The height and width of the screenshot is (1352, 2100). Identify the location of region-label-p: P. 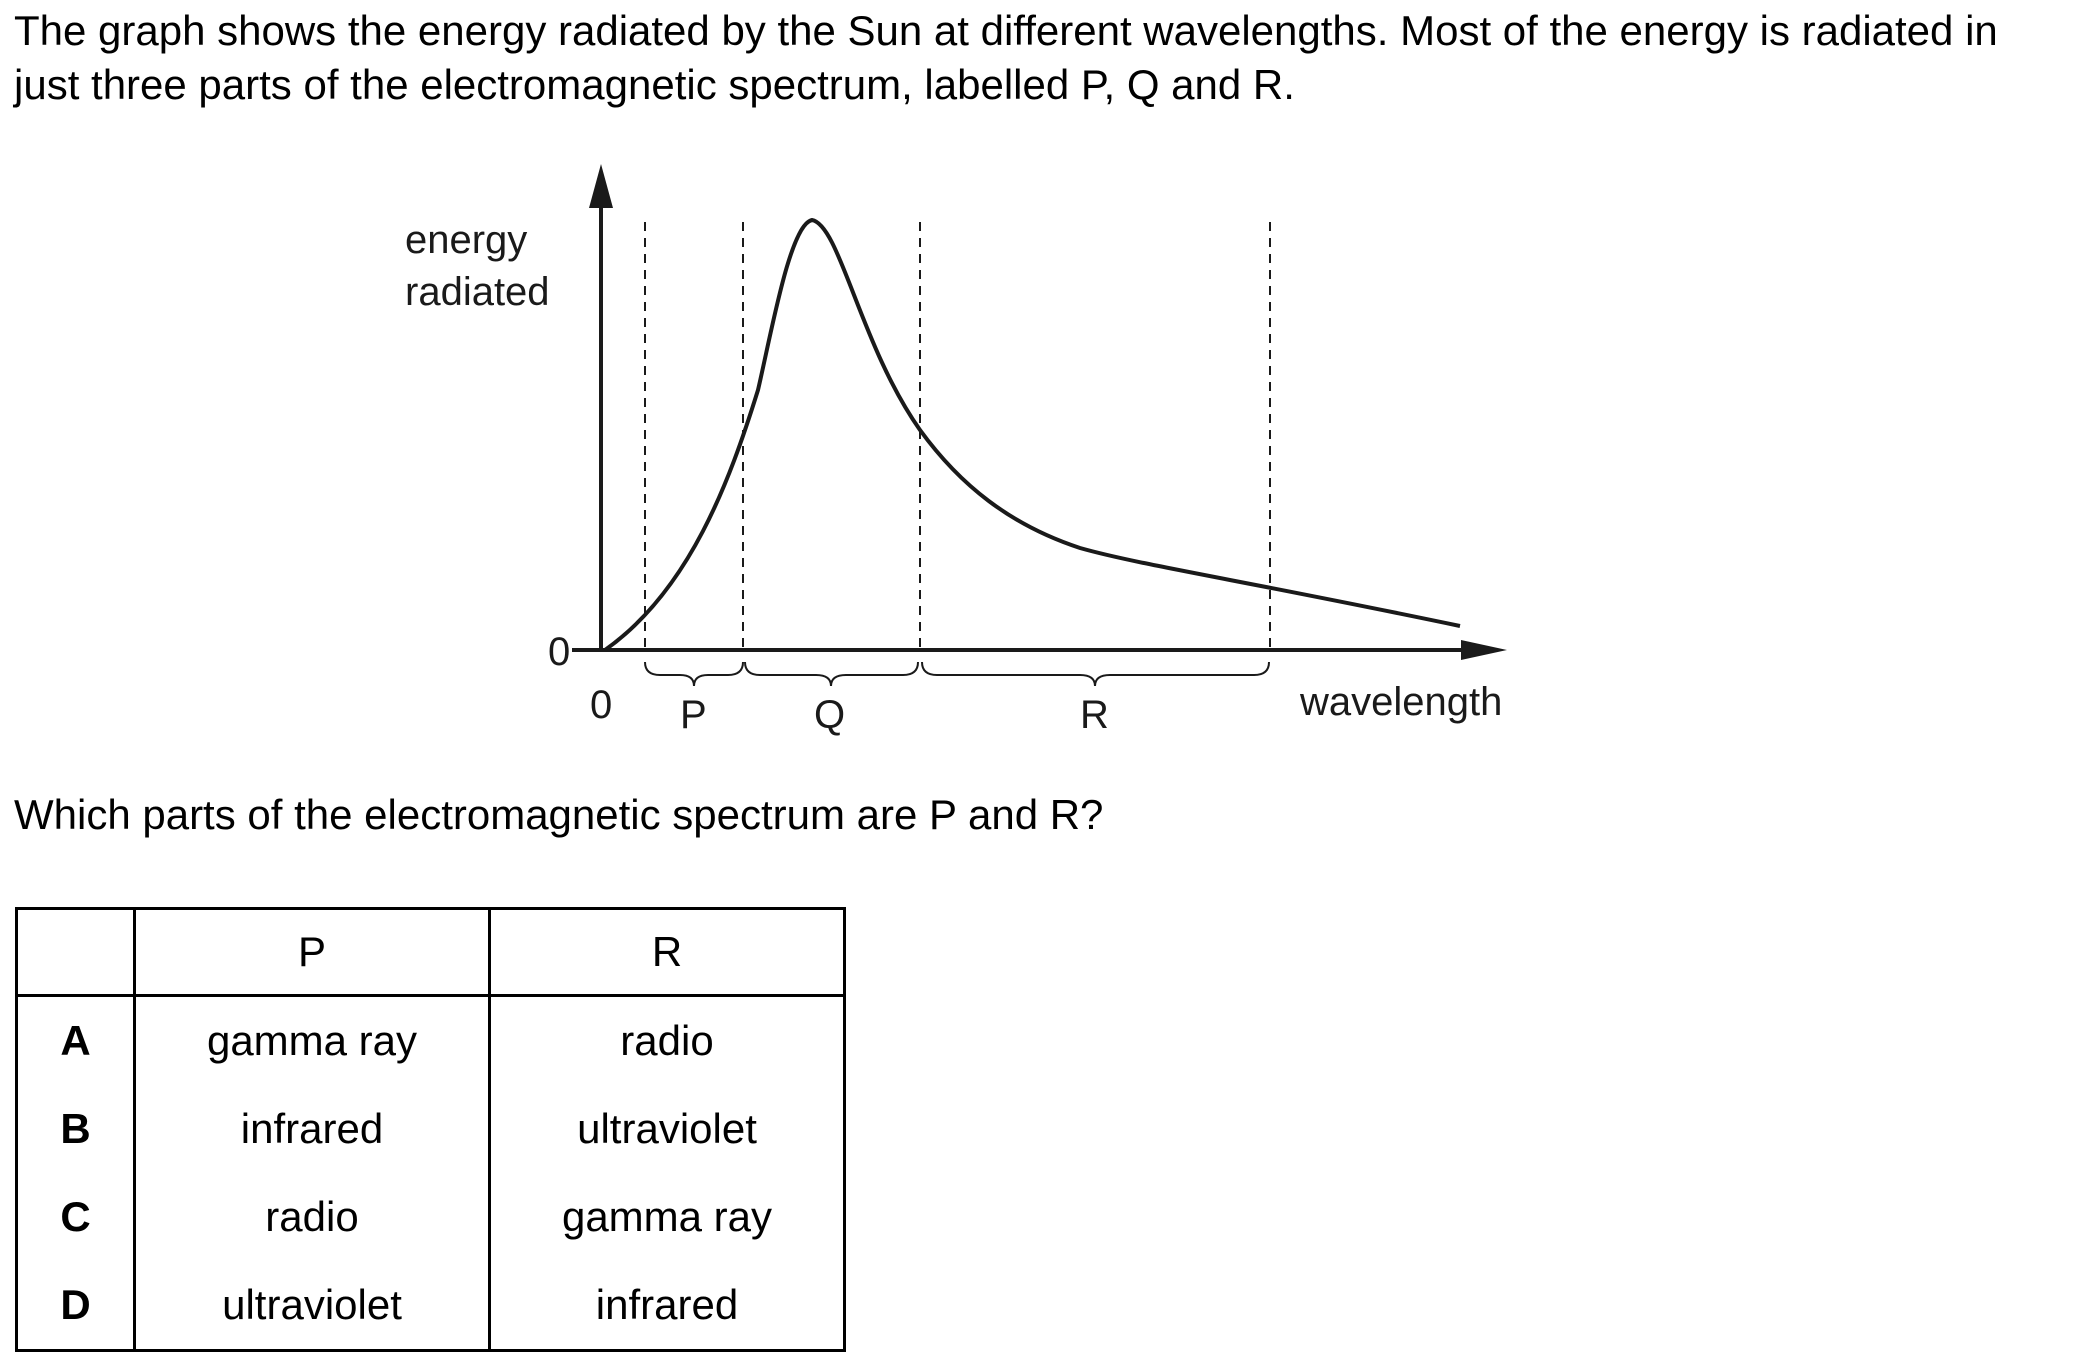
(693, 715).